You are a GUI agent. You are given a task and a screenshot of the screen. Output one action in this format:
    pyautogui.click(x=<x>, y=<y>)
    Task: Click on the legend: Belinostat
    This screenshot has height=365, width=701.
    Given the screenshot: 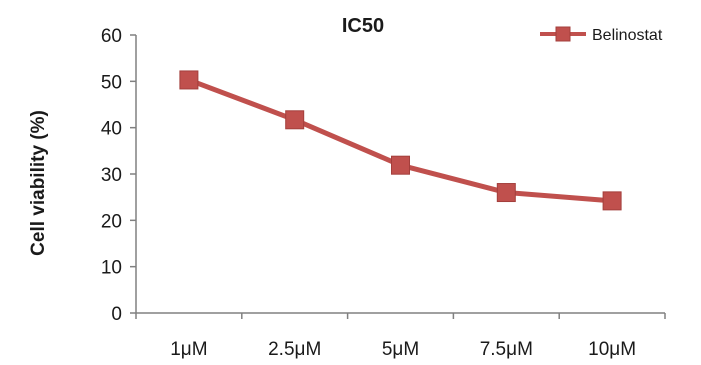 What is the action you would take?
    pyautogui.click(x=601, y=35)
    